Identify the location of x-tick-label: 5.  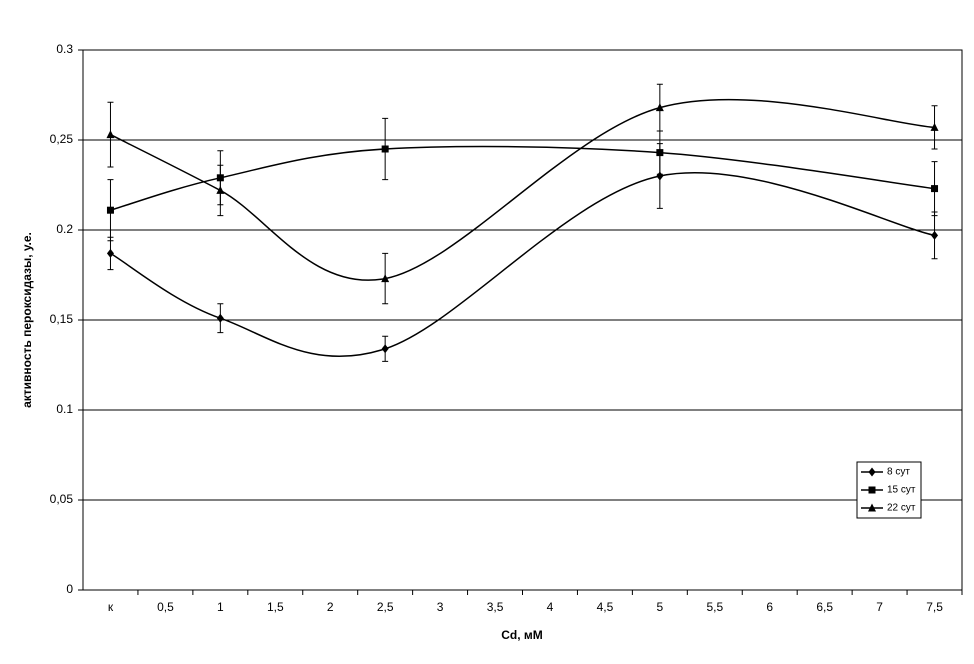
(660, 607).